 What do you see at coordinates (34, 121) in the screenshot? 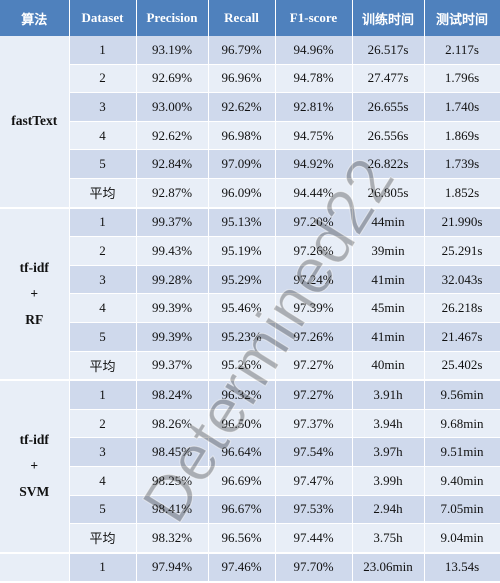
I see `algorithm-label: fastText` at bounding box center [34, 121].